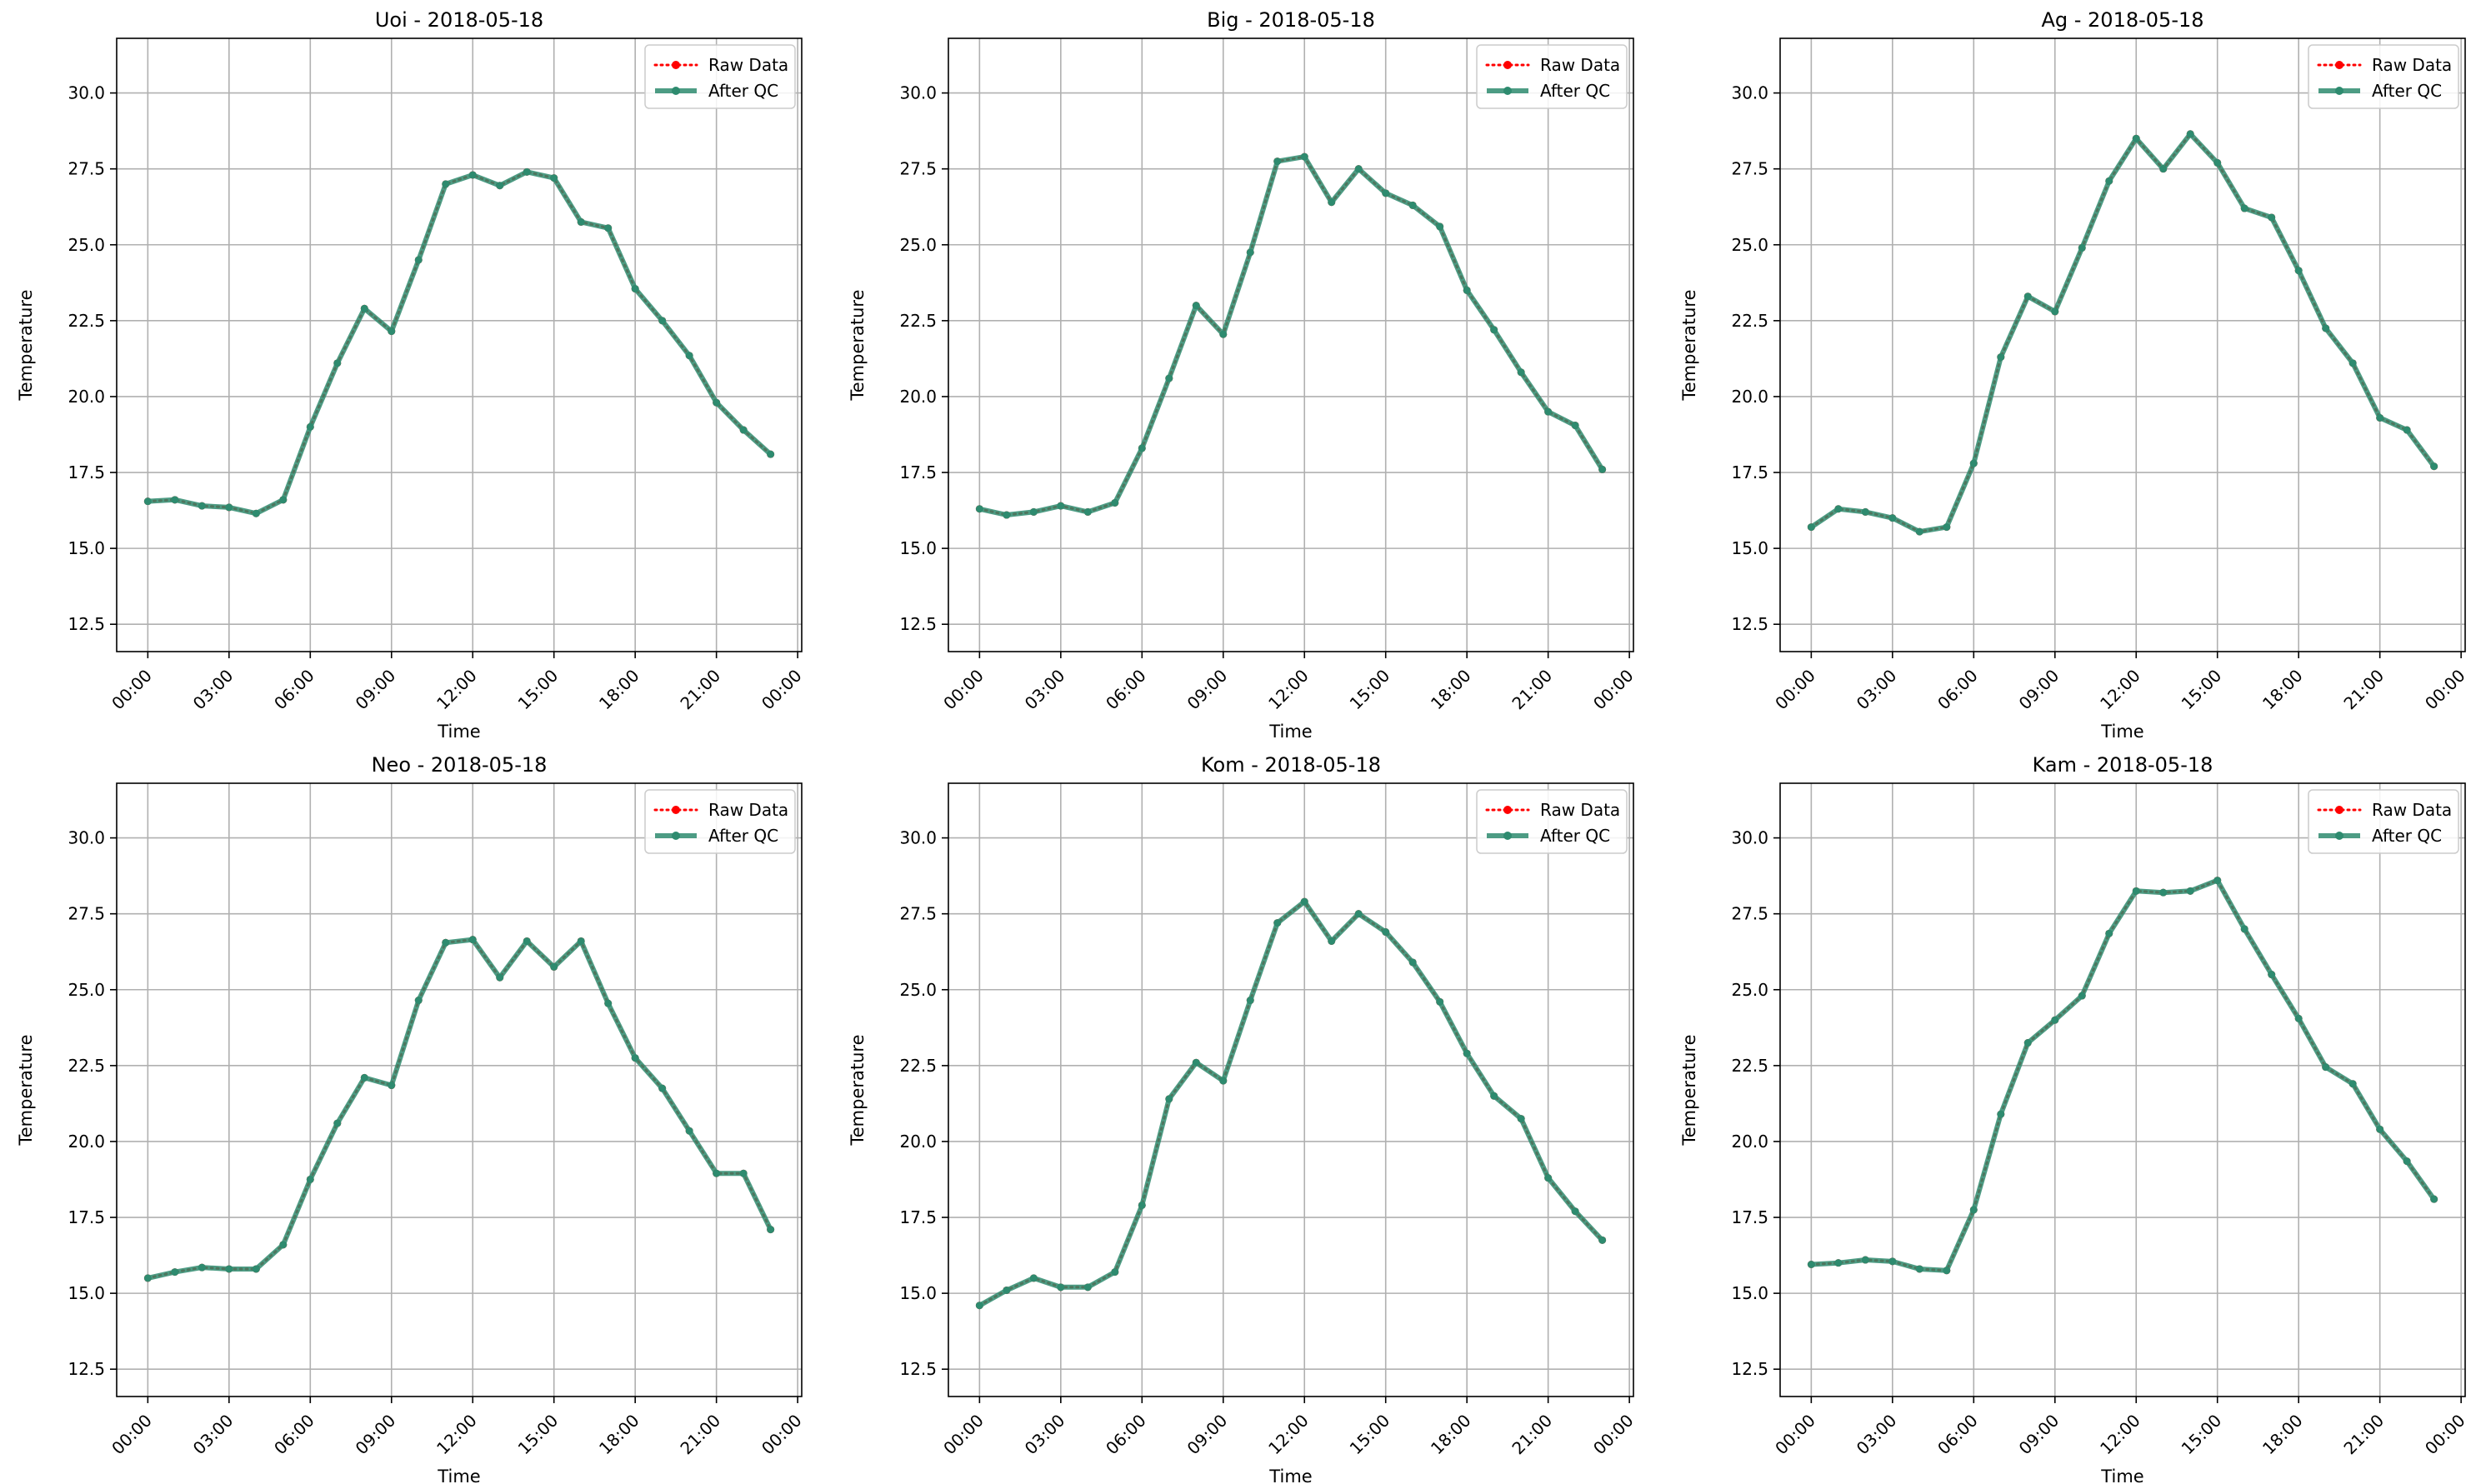  Describe the element at coordinates (87, 1293) in the screenshot. I see `y-tick-label: 15.0` at that location.